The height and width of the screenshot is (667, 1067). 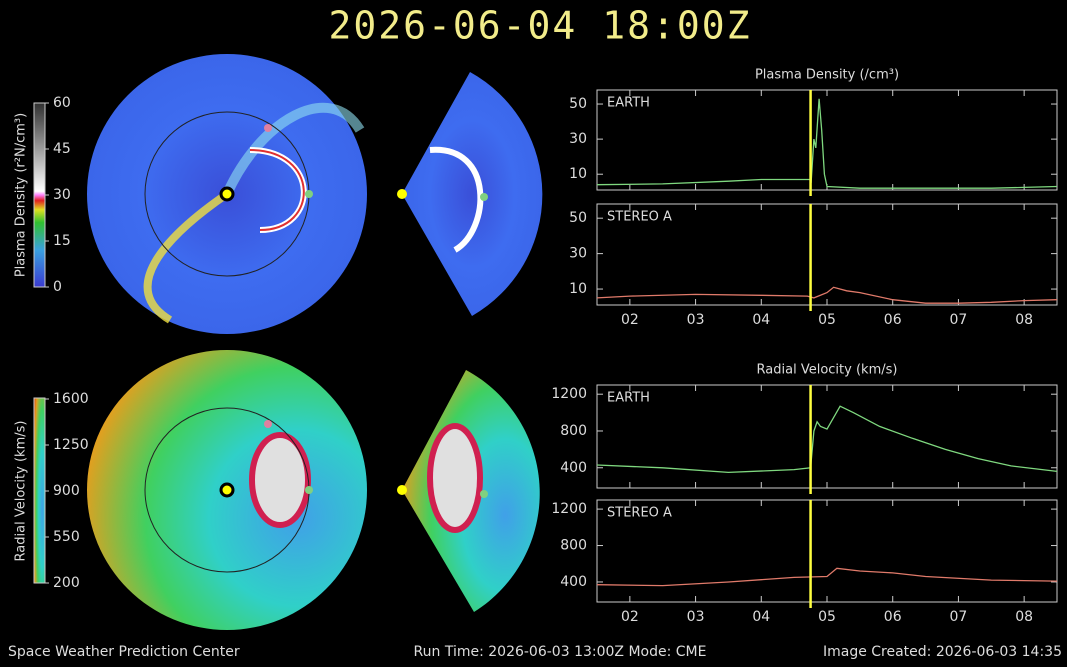 I want to click on footer-right: Image Created: 2026-06-03 14:35, so click(x=942, y=652).